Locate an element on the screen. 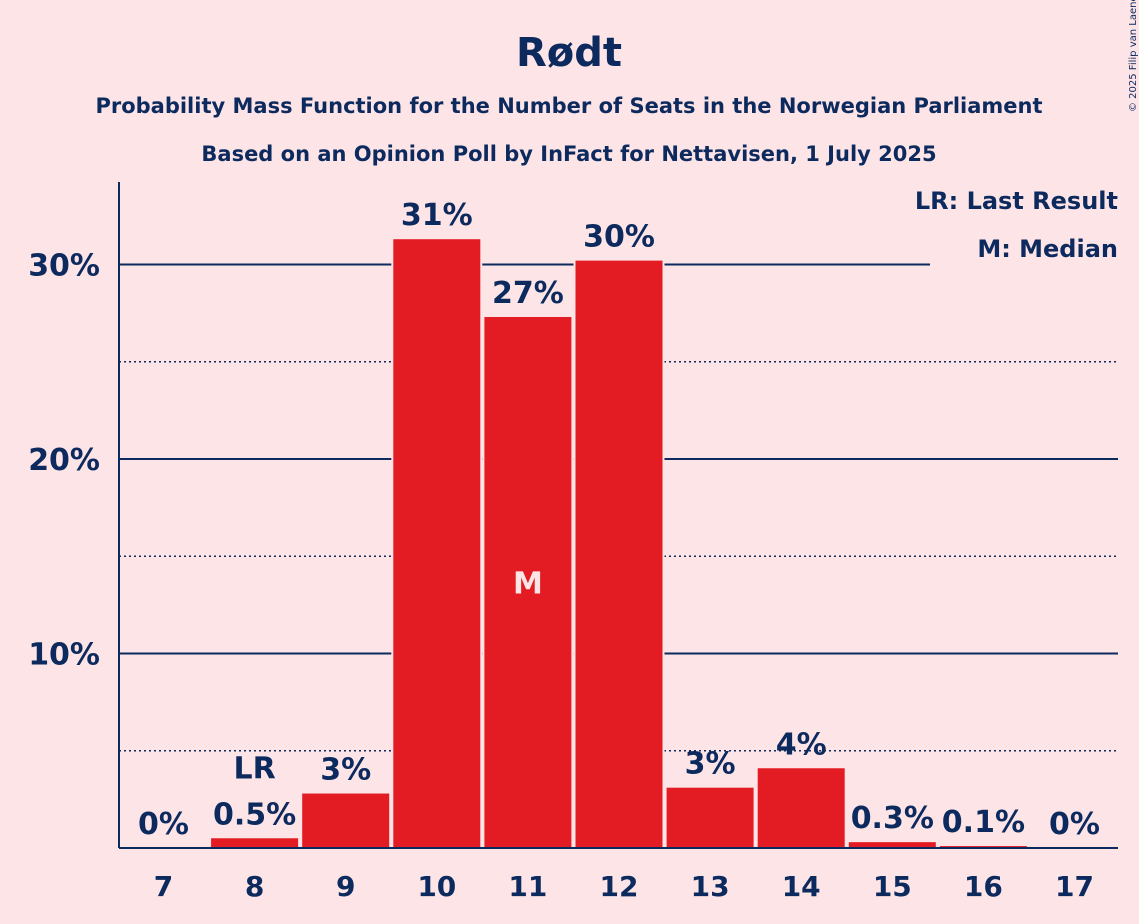 Image resolution: width=1139 pixels, height=924 pixels. x-tick-label: 8 is located at coordinates (254, 886).